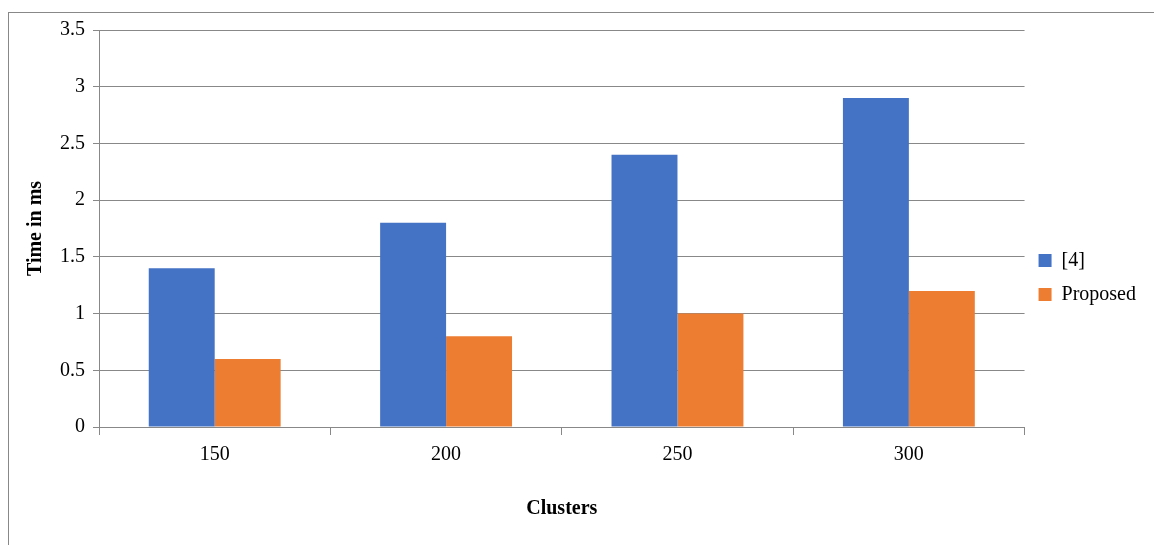 This screenshot has width=1156, height=545. Describe the element at coordinates (72, 28) in the screenshot. I see `y-tick-label: 3.5` at that location.